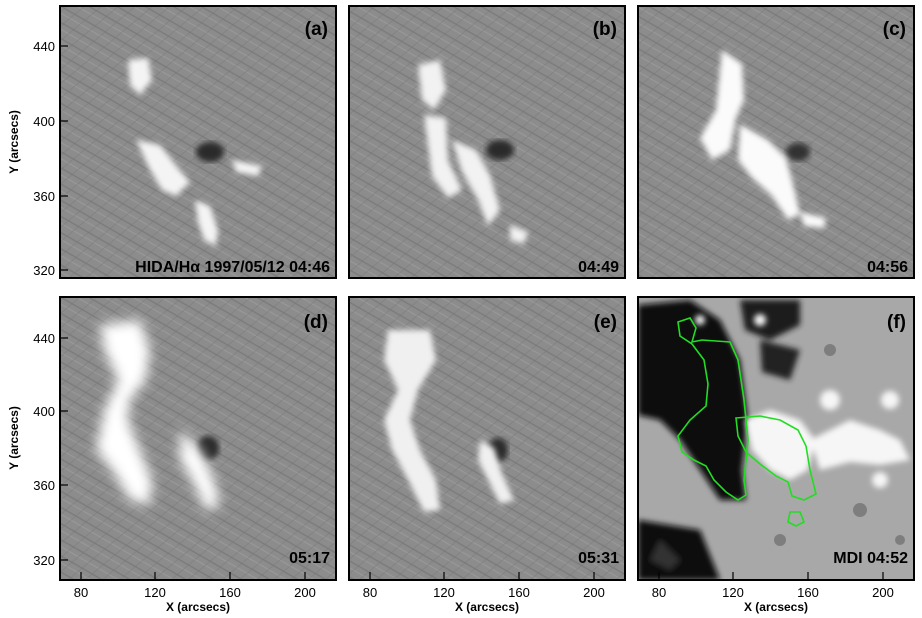  I want to click on panel-b-frame, so click(487, 142).